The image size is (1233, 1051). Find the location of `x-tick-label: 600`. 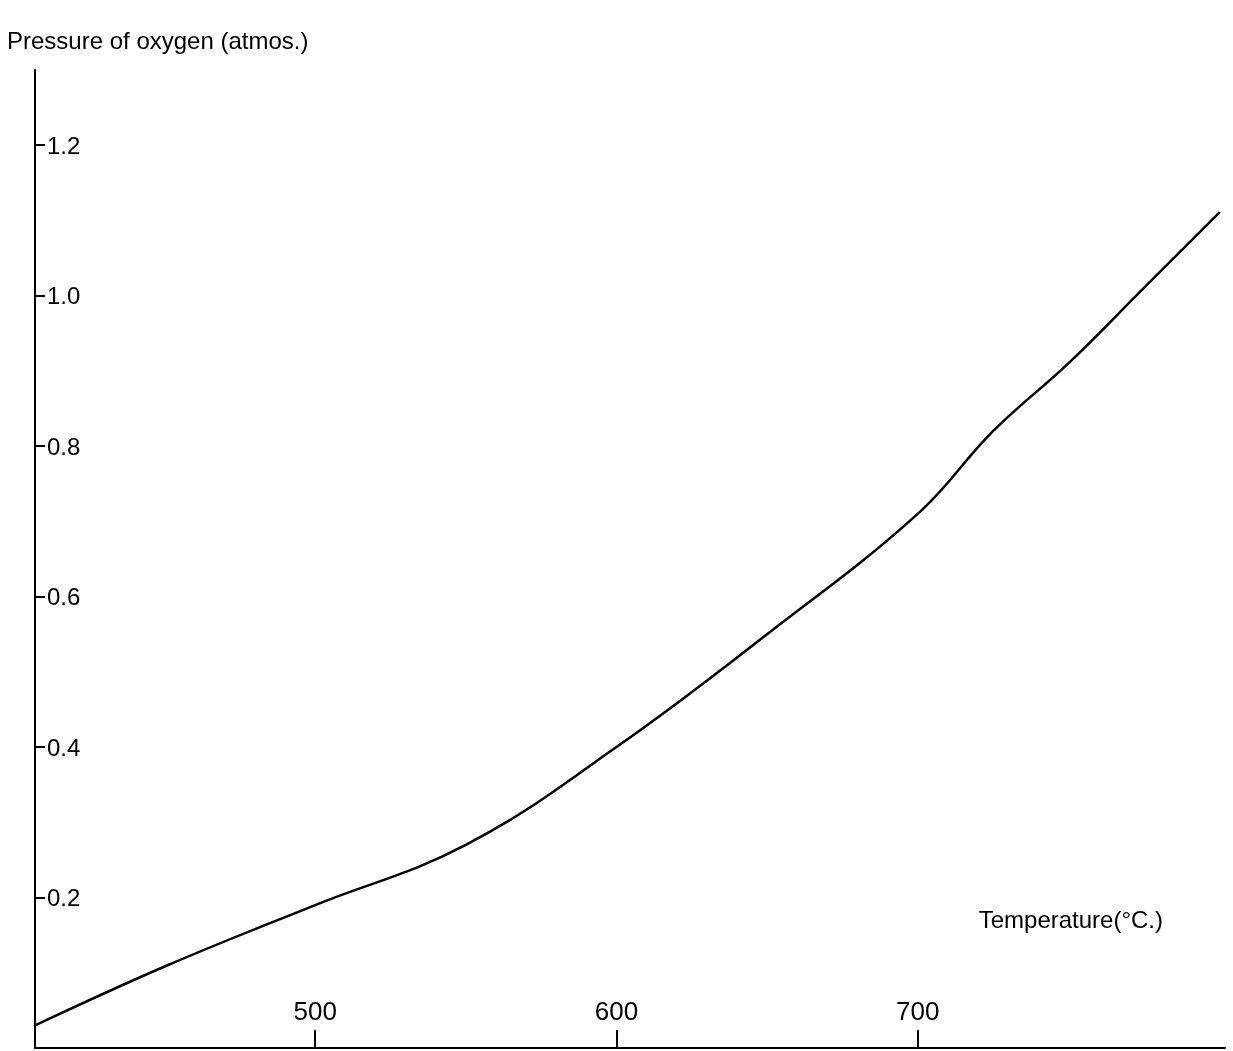

x-tick-label: 600 is located at coordinates (616, 1011).